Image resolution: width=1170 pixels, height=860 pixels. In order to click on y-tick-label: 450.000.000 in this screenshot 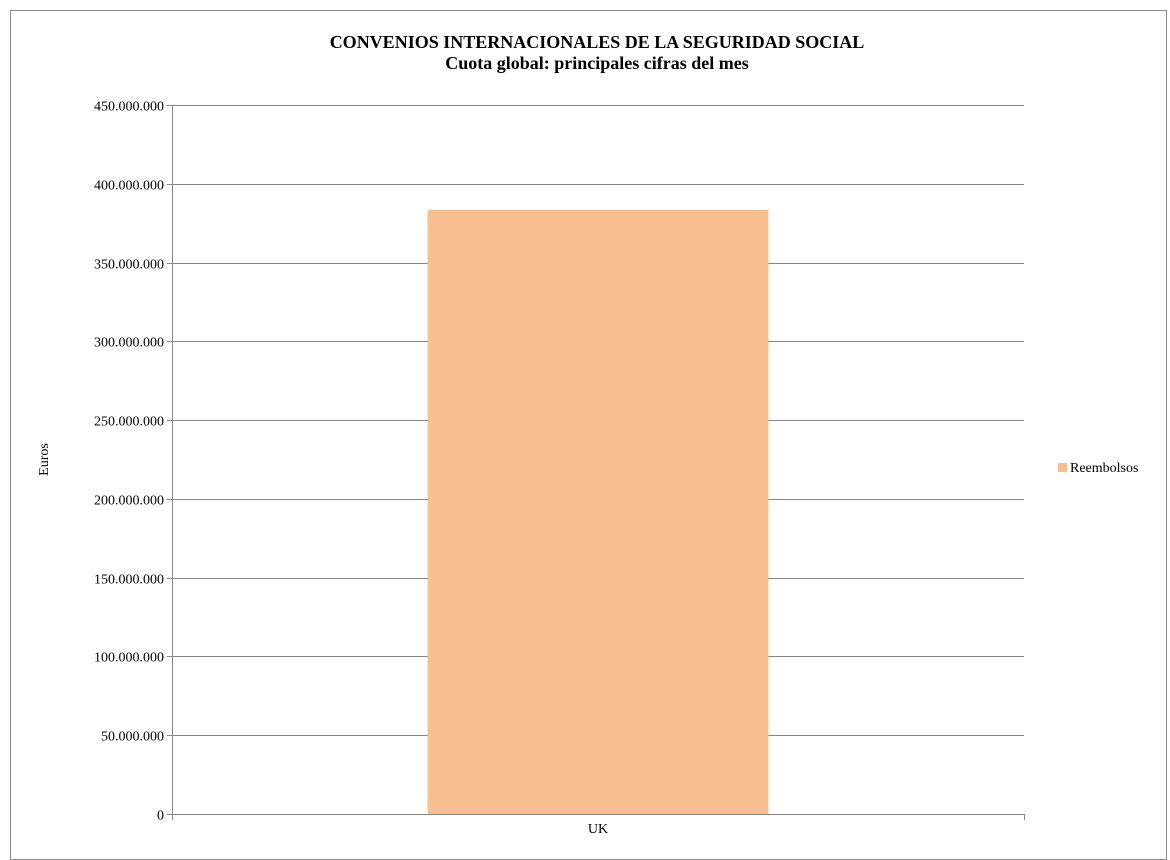, I will do `click(129, 107)`.